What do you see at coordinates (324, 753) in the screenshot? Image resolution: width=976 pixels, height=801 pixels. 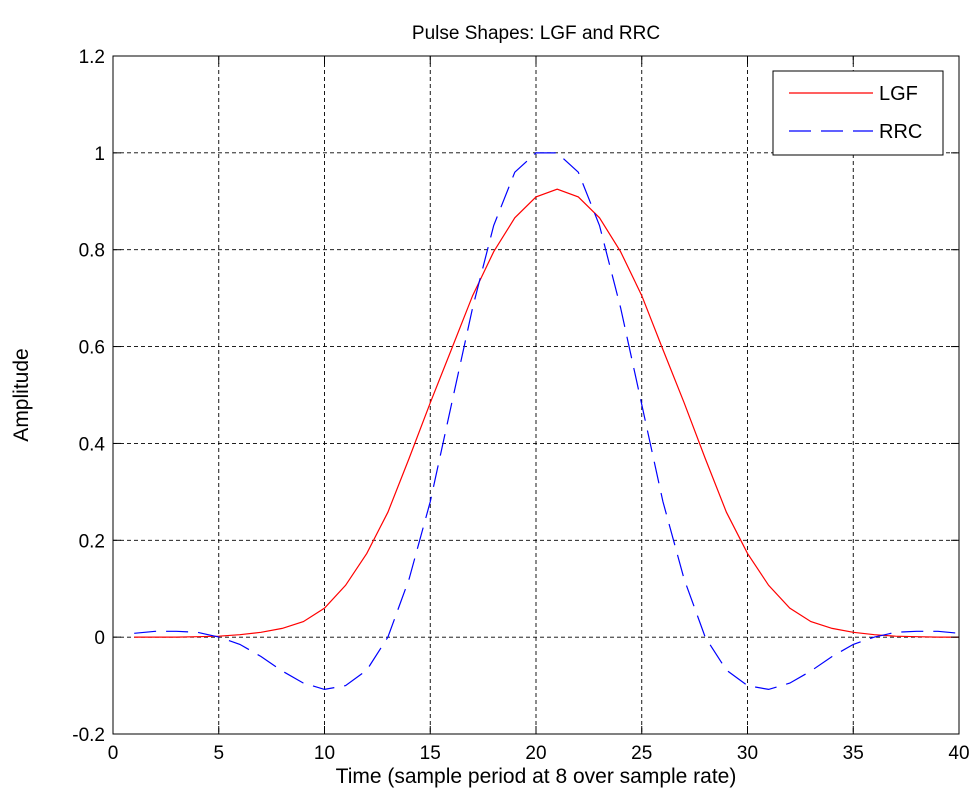 I see `x-tick-label: 10` at bounding box center [324, 753].